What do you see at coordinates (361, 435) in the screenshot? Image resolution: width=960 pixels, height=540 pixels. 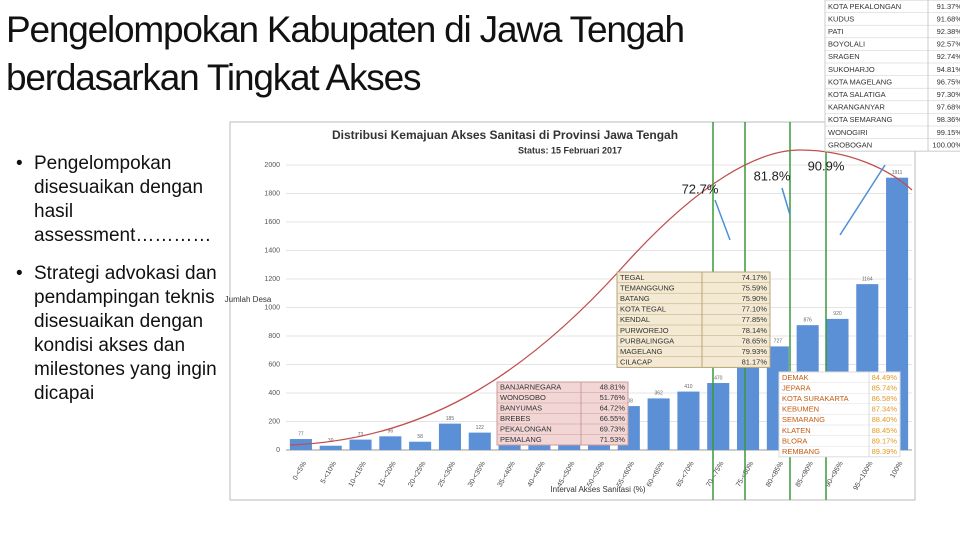 I see `value-label: 73` at bounding box center [361, 435].